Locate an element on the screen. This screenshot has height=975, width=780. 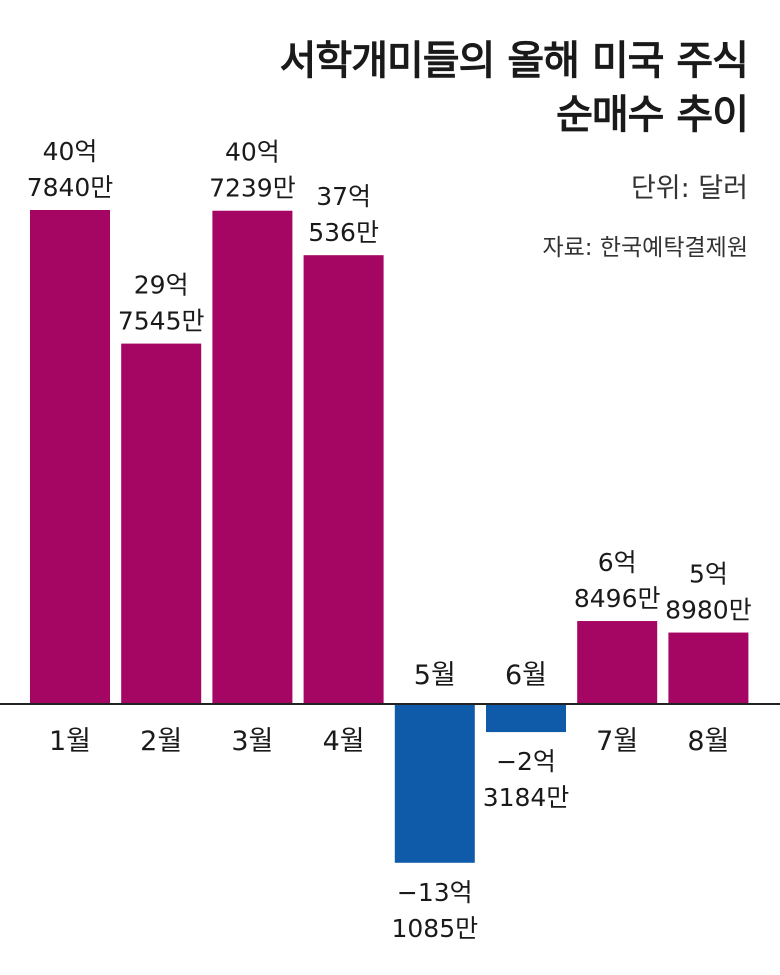
data-label-6-line-1: −2억 is located at coordinates (526, 761).